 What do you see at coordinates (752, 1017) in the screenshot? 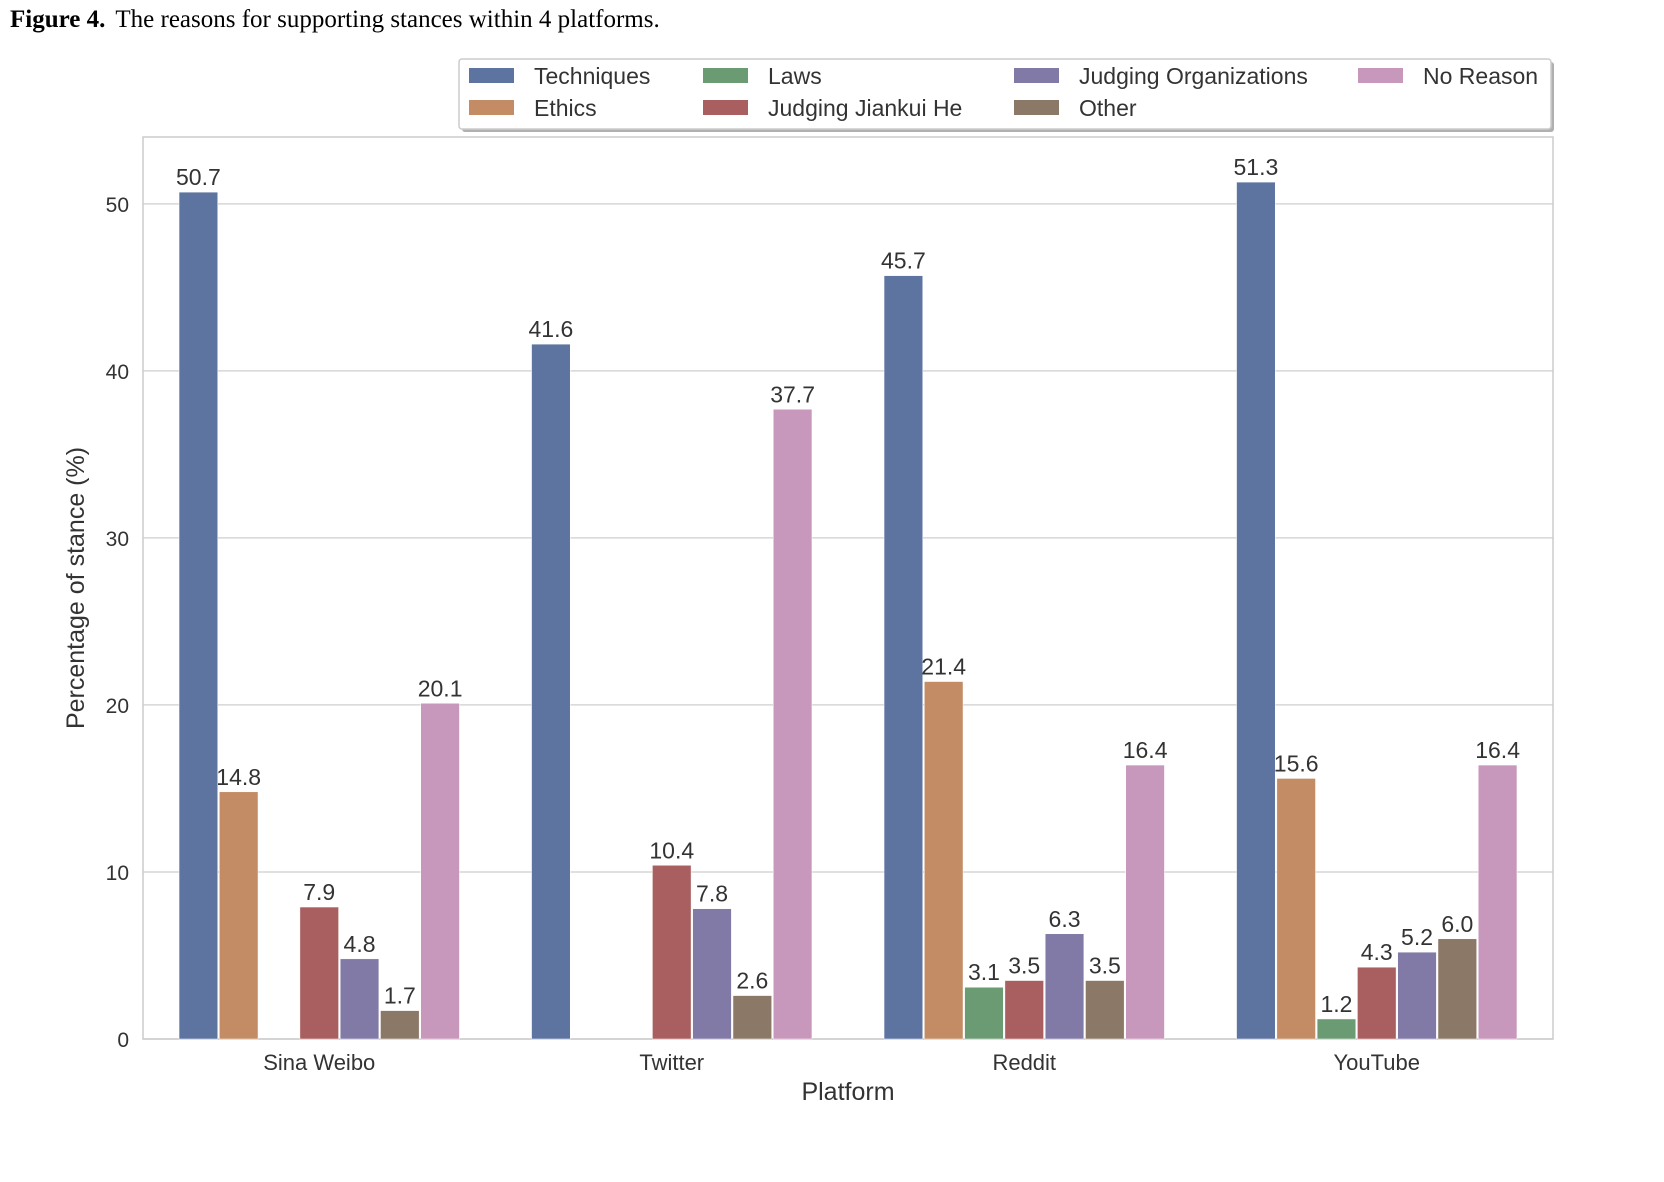
I see `bar-twitter-other` at bounding box center [752, 1017].